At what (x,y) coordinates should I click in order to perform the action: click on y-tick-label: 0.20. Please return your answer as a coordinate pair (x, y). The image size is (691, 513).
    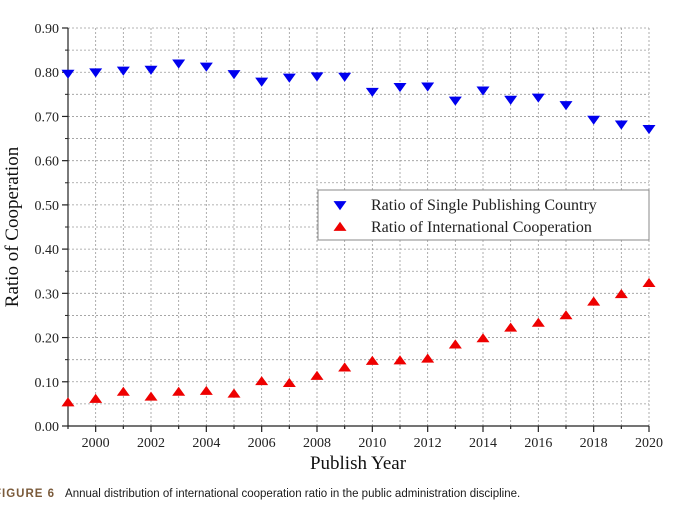
    Looking at the image, I should click on (47, 339).